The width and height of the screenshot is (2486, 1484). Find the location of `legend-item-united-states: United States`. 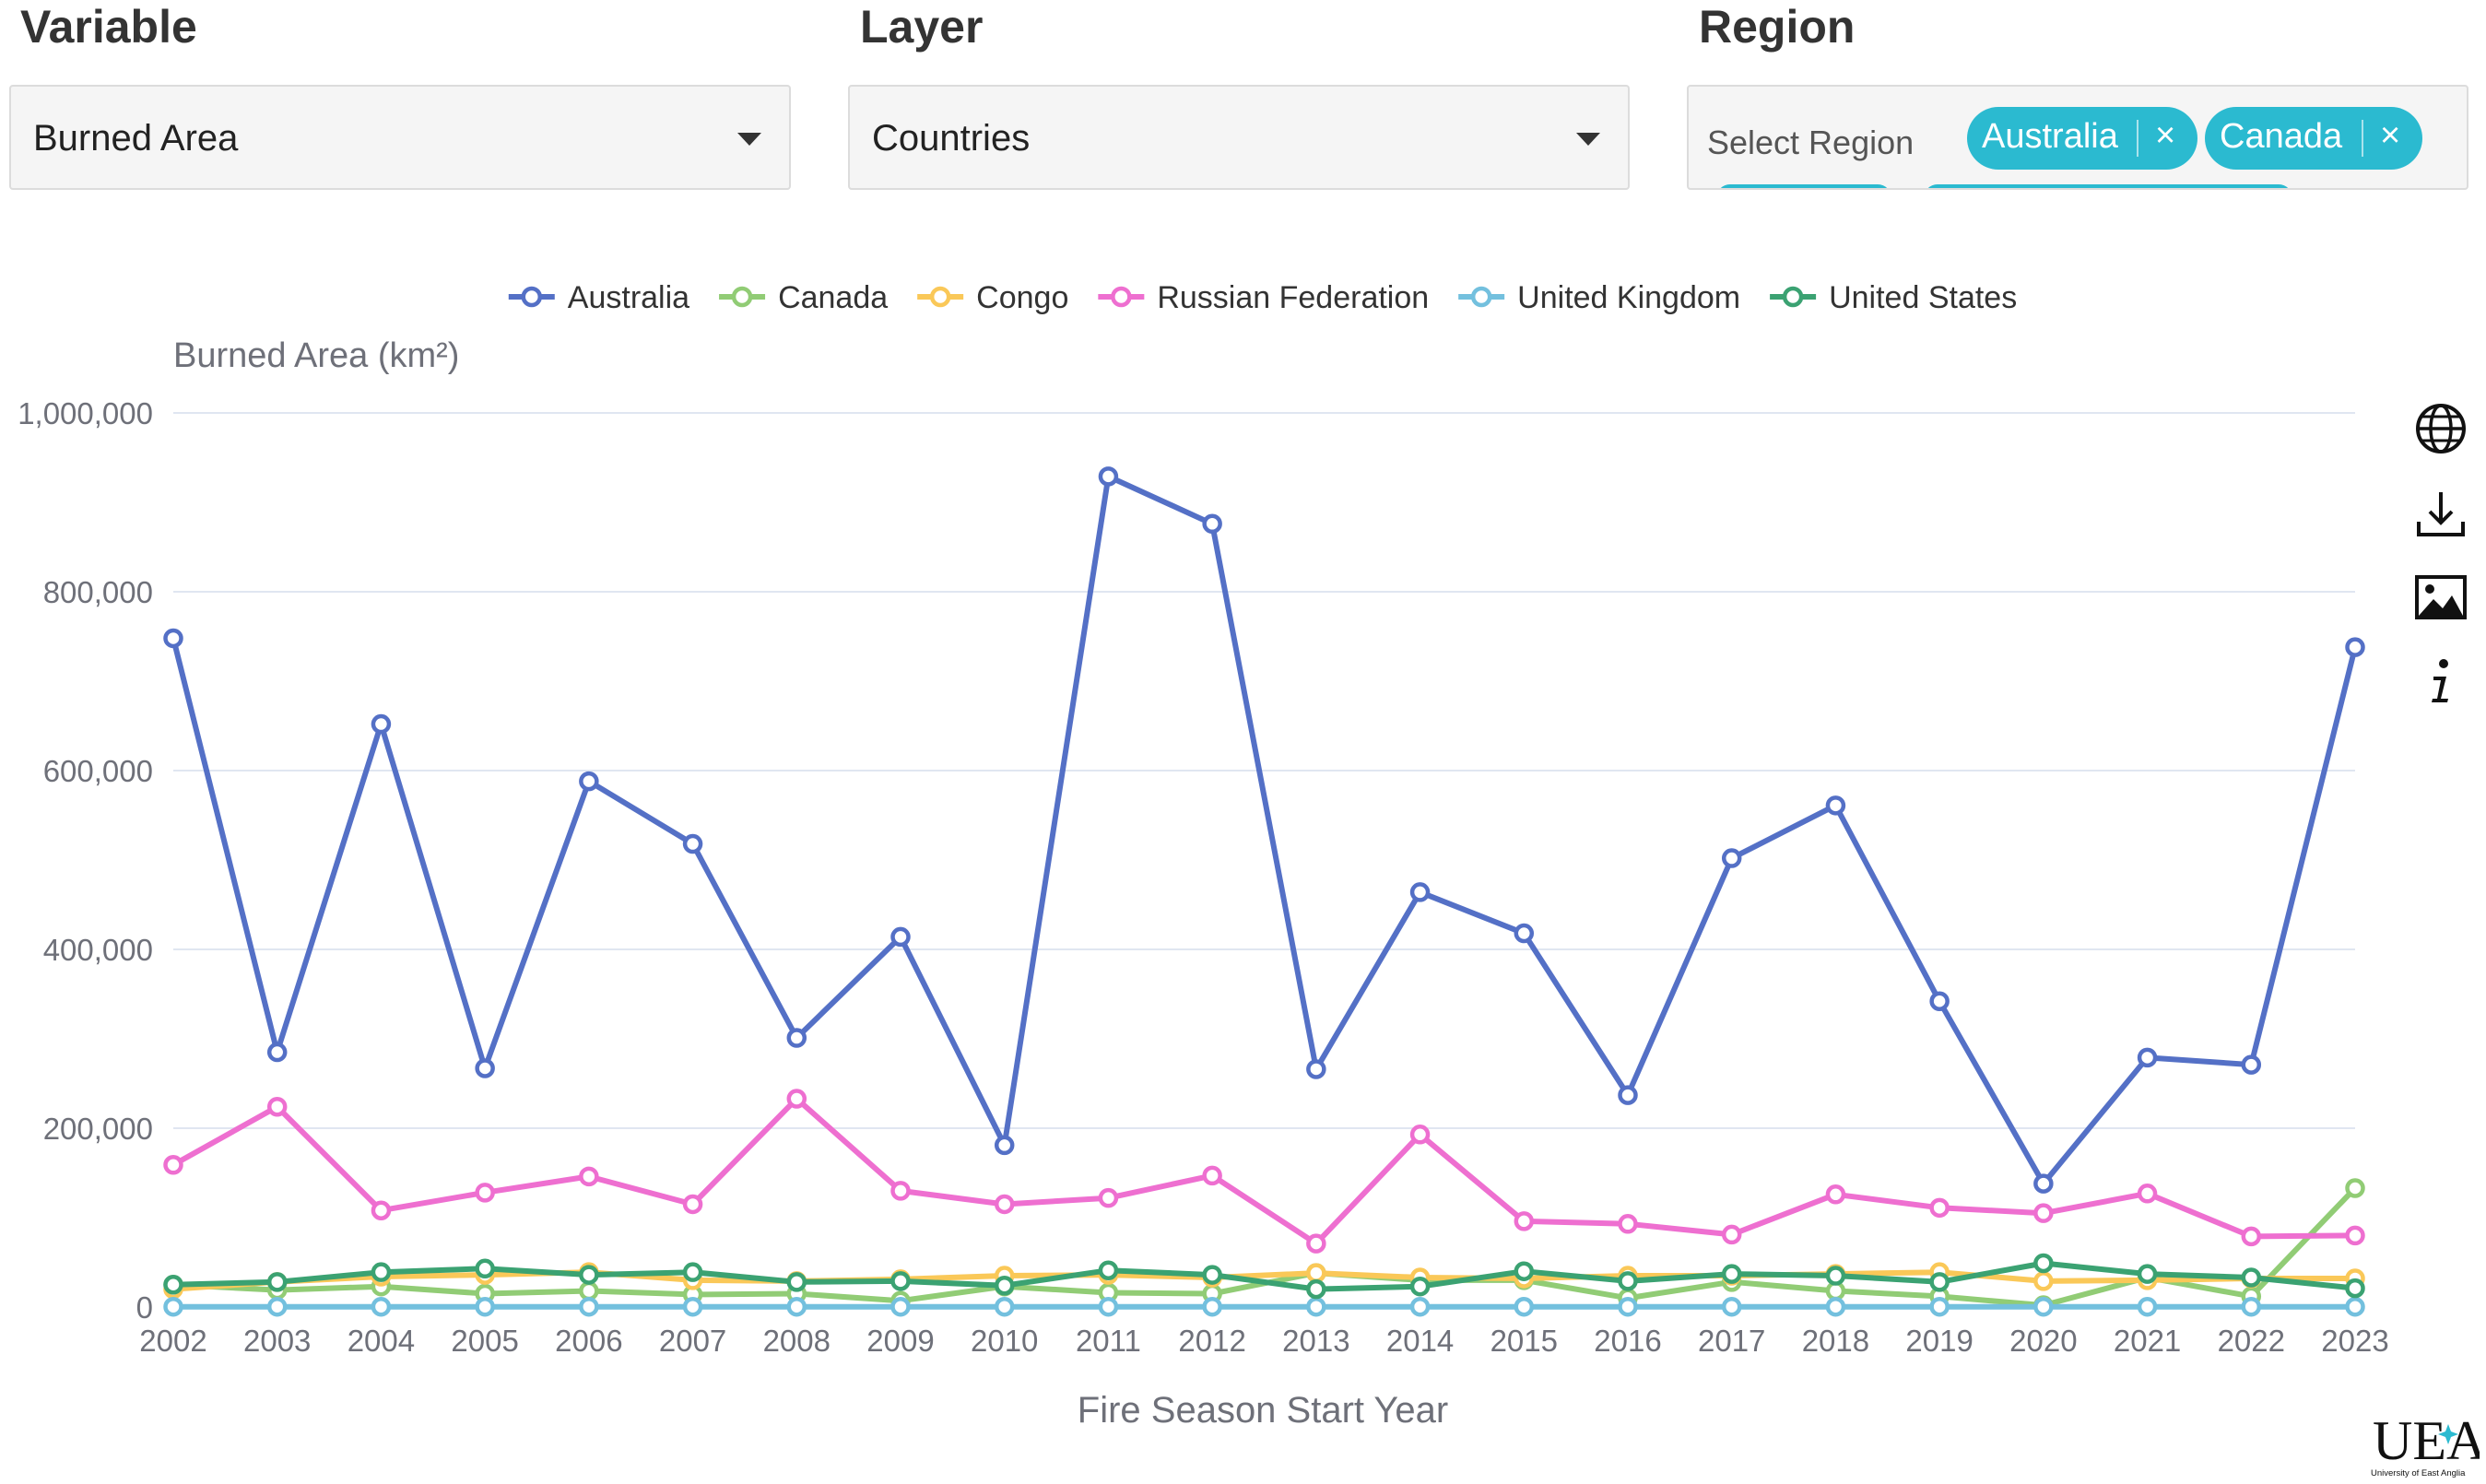

legend-item-united-states: United States is located at coordinates (1893, 297).